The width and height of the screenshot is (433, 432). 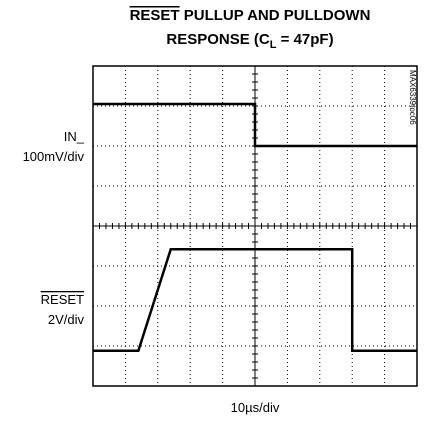 What do you see at coordinates (74, 136) in the screenshot?
I see `series-label: IN_` at bounding box center [74, 136].